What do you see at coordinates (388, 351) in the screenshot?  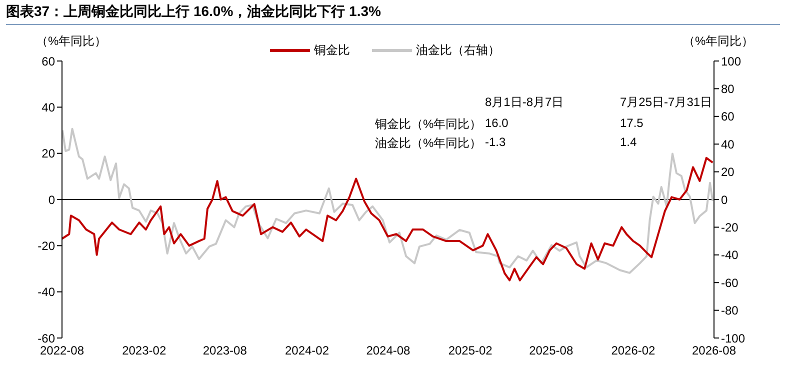 I see `x-tick-label: 2024-08` at bounding box center [388, 351].